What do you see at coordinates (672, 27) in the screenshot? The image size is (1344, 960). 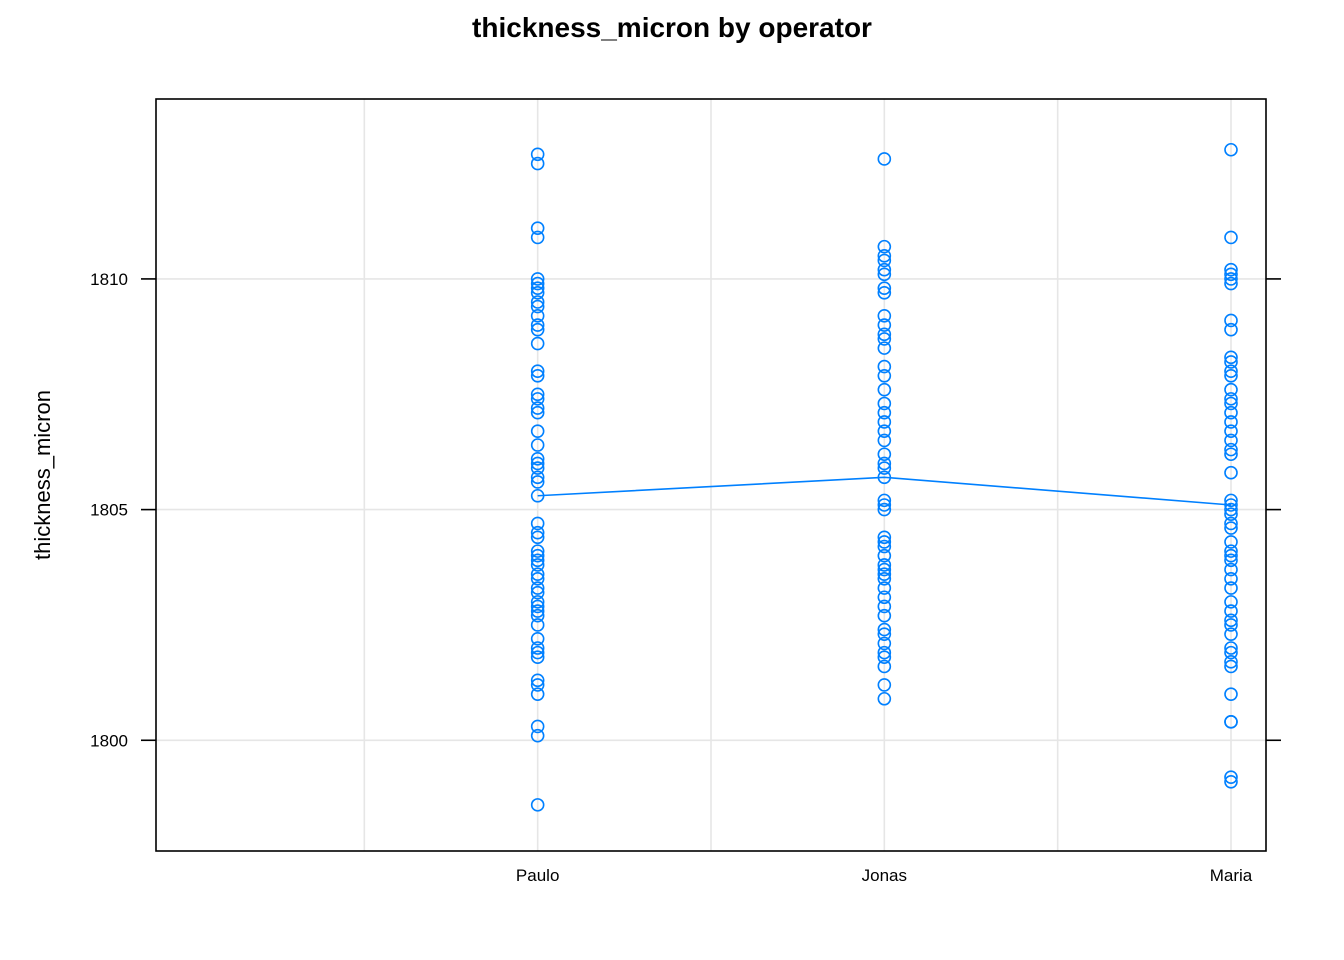 I see `chart-title: thickness_micron by operator` at bounding box center [672, 27].